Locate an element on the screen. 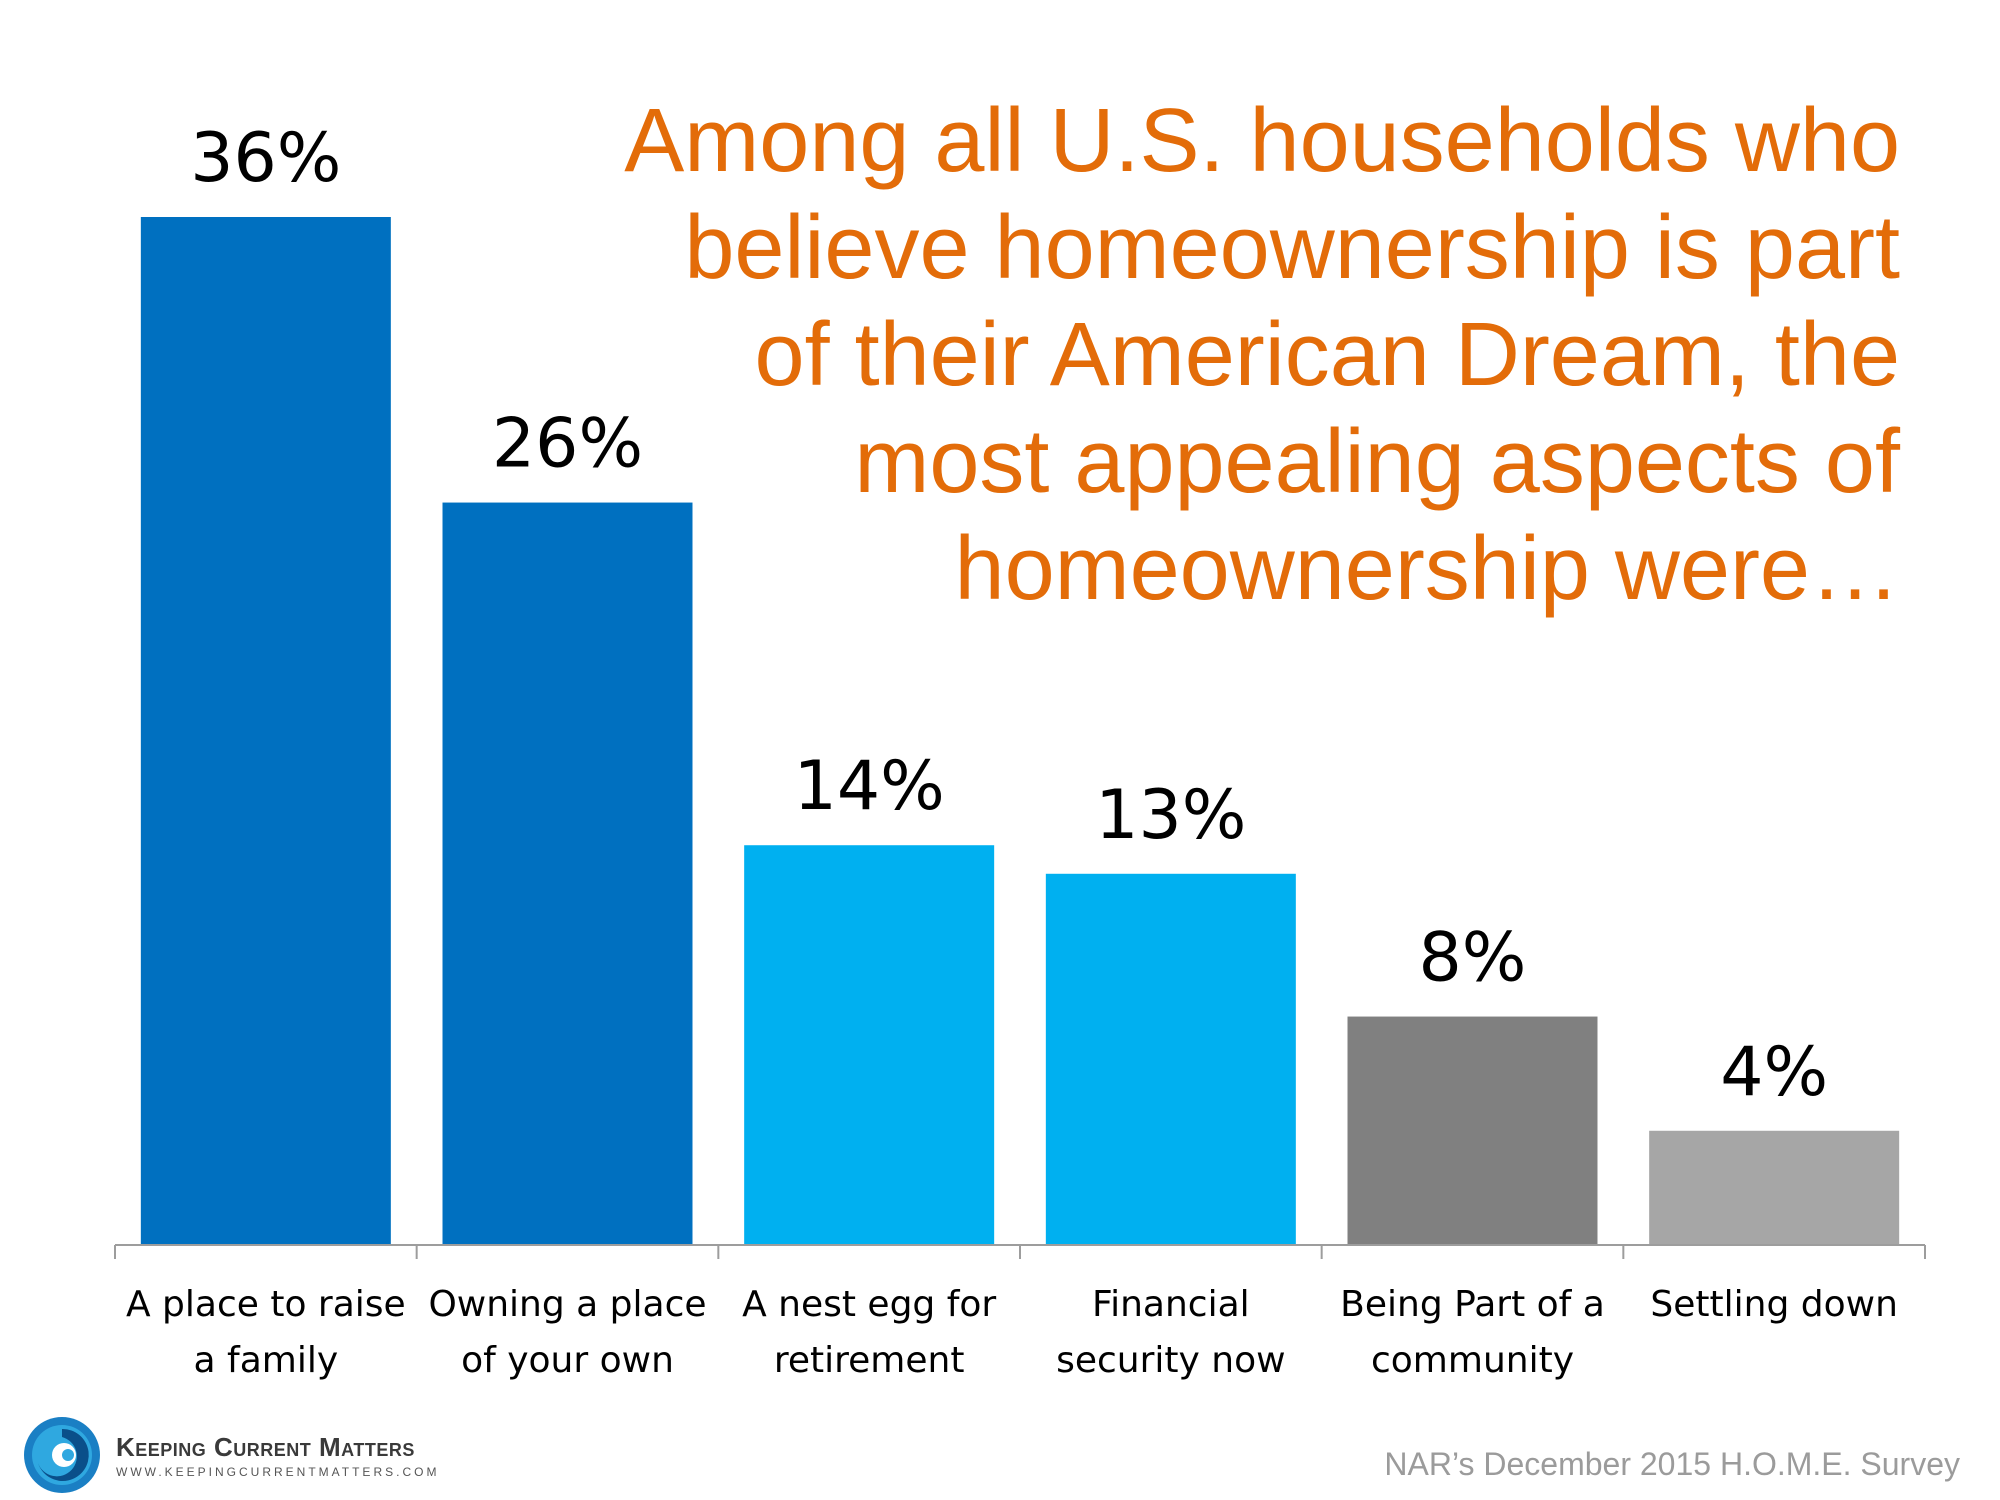  data-label: 14% is located at coordinates (869, 786).